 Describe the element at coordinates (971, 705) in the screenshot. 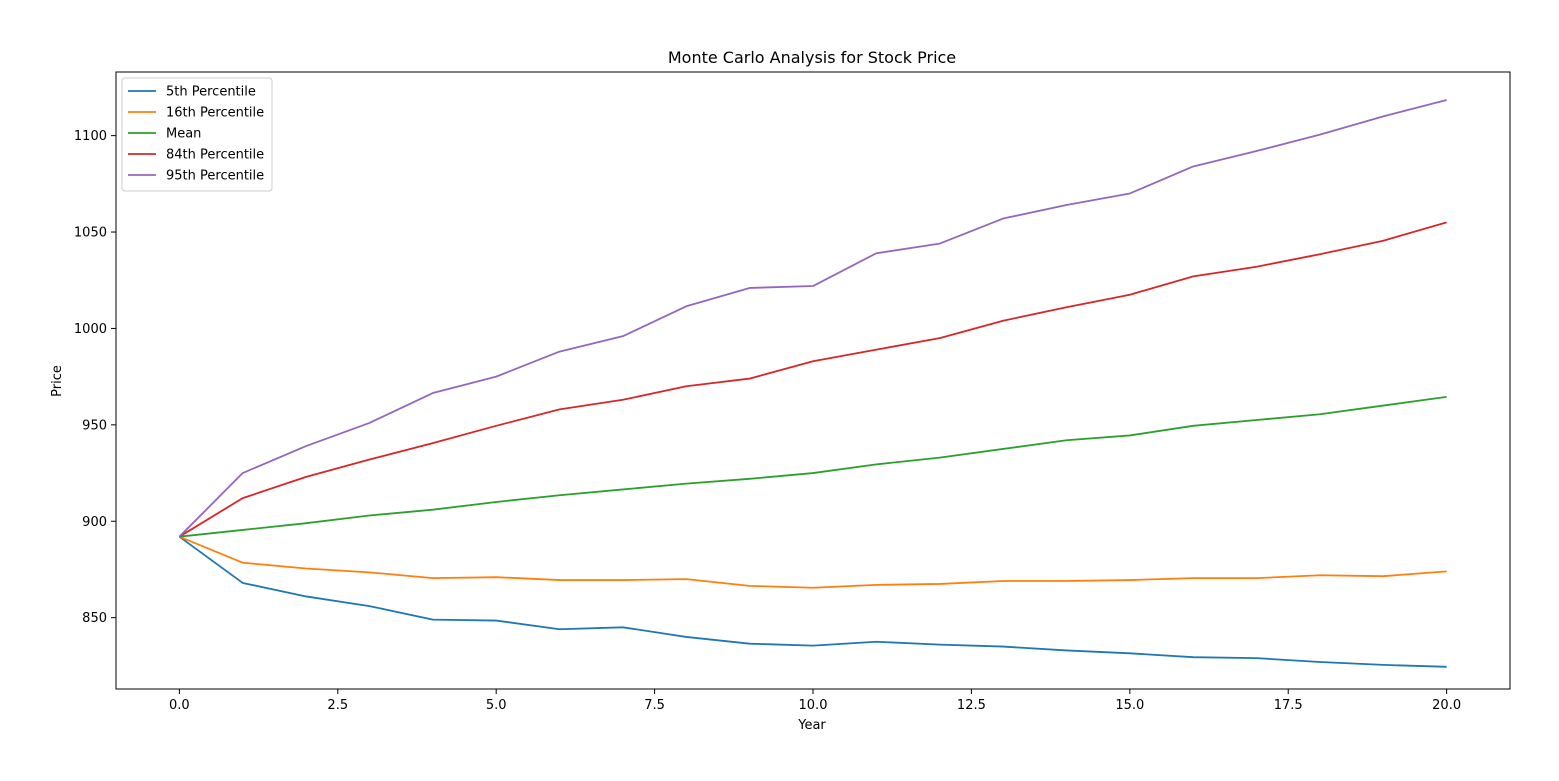

I see `x-tick-label: 12.5` at that location.